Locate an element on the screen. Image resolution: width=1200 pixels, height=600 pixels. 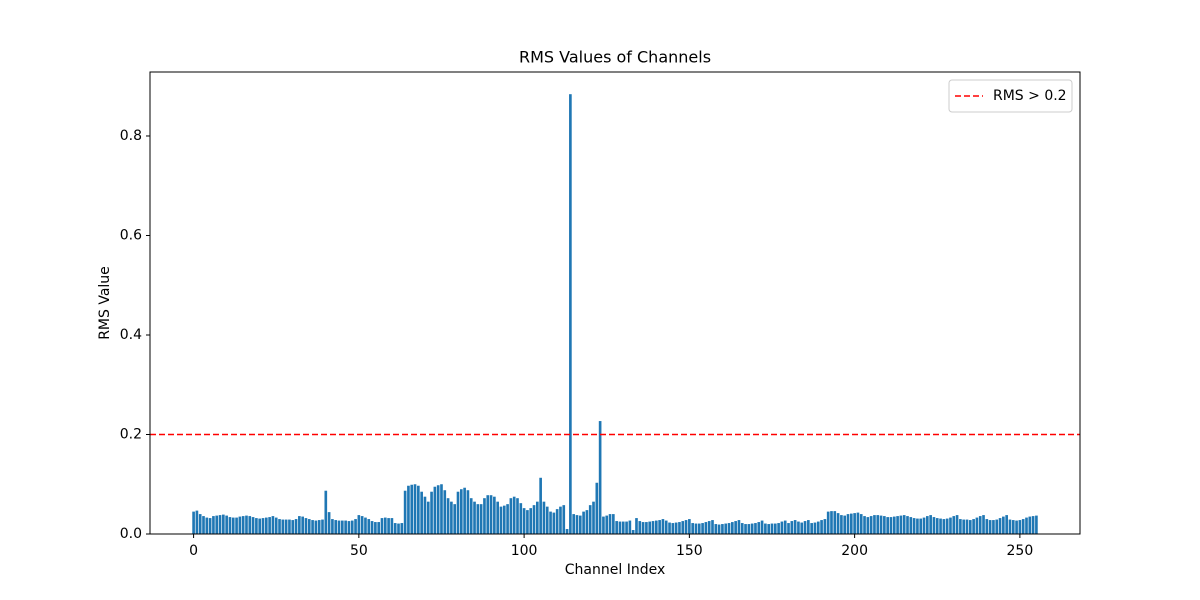
chart-title: RMS Values of Channels is located at coordinates (615, 57).